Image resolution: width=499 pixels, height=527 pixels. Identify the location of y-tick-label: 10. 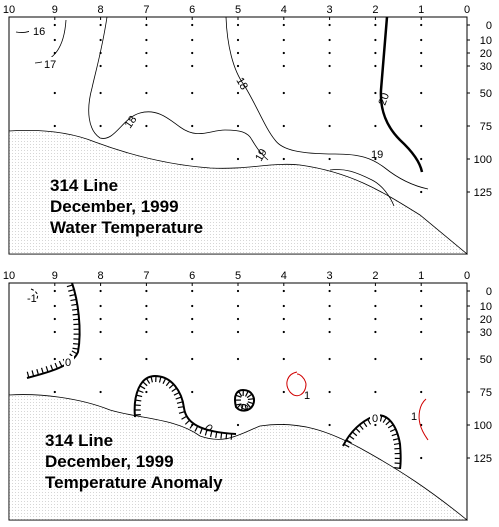
(486, 41).